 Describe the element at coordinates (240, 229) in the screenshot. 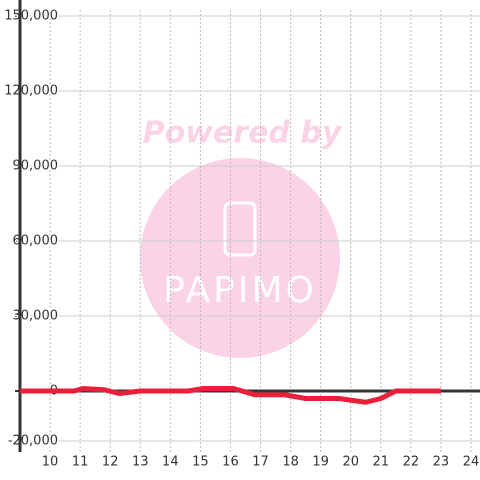

I see `watermark-phone` at that location.